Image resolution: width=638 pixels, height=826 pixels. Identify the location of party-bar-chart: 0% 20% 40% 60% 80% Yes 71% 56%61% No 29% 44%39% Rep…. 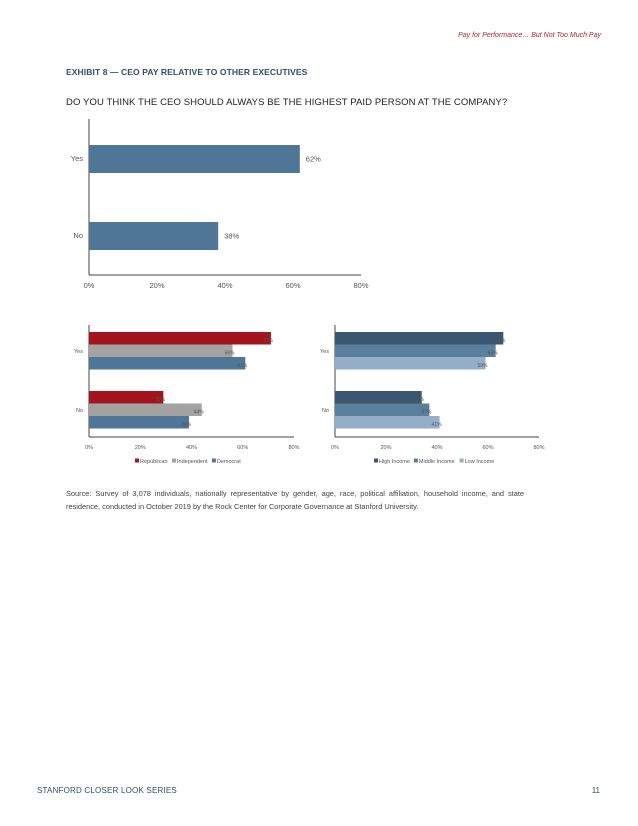
(187, 395).